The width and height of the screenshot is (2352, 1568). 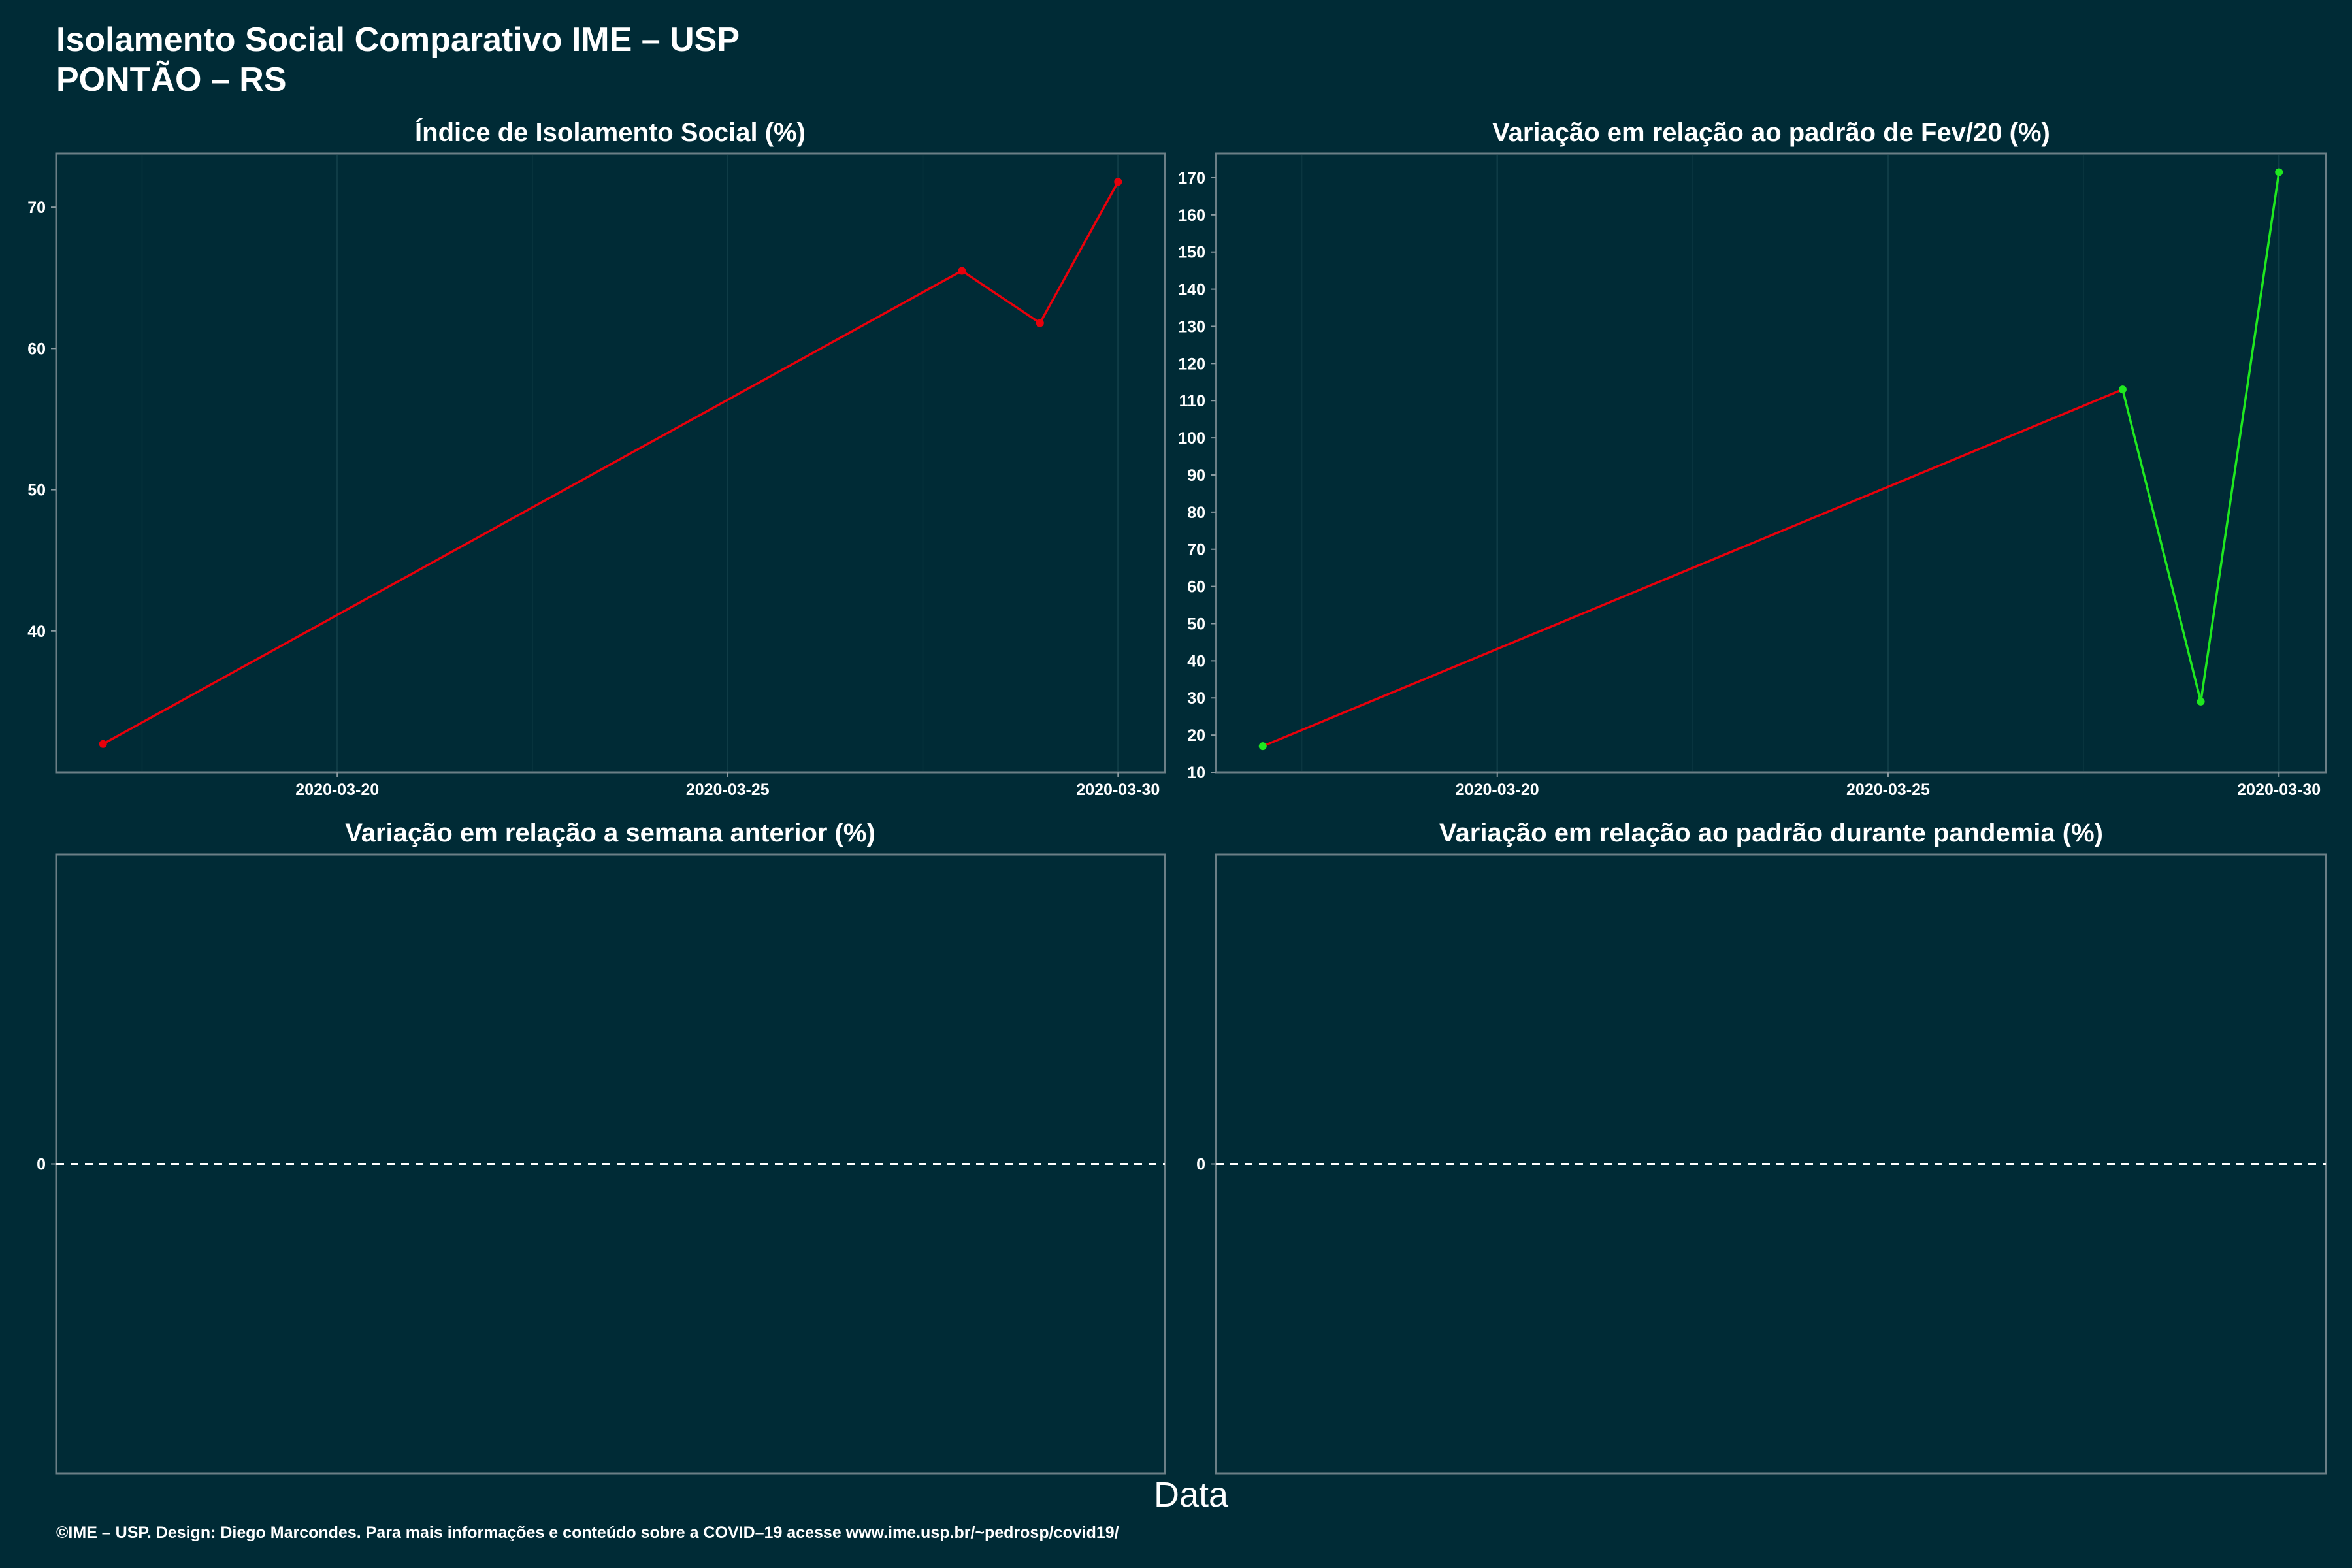 What do you see at coordinates (1196, 773) in the screenshot?
I see `y-tick-label: 10` at bounding box center [1196, 773].